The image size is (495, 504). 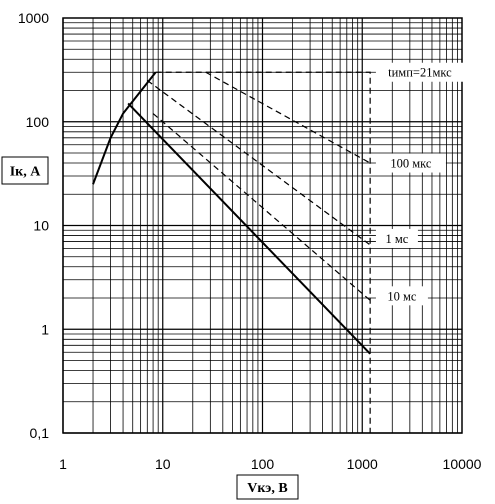 I want to click on x-tick-label: 1000, so click(x=362, y=464).